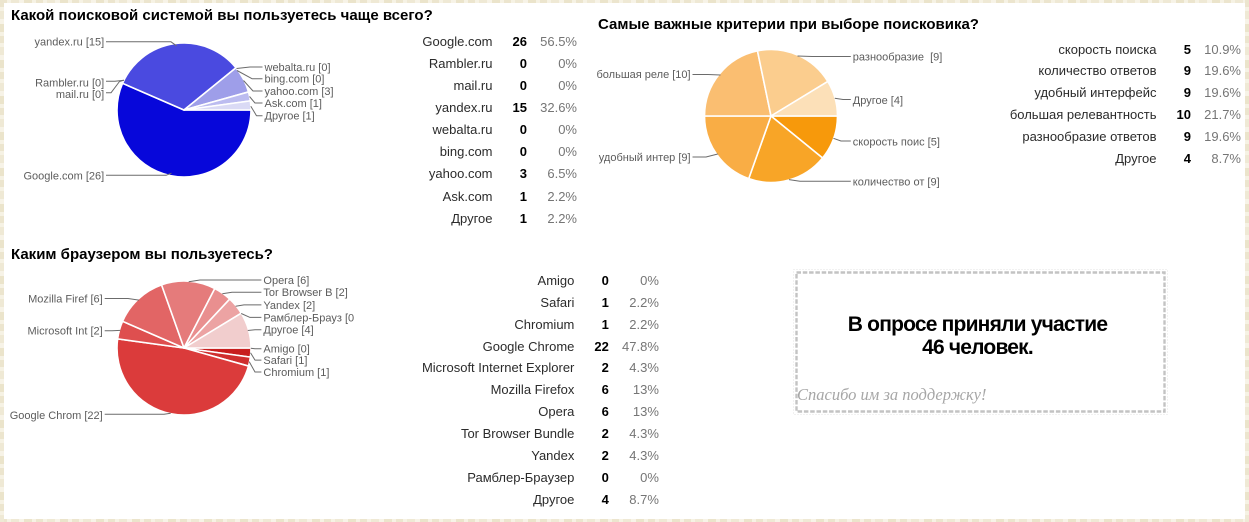 The width and height of the screenshot is (1249, 522). What do you see at coordinates (65, 299) in the screenshot?
I see `svg-text: Mozilla Firef [6]` at bounding box center [65, 299].